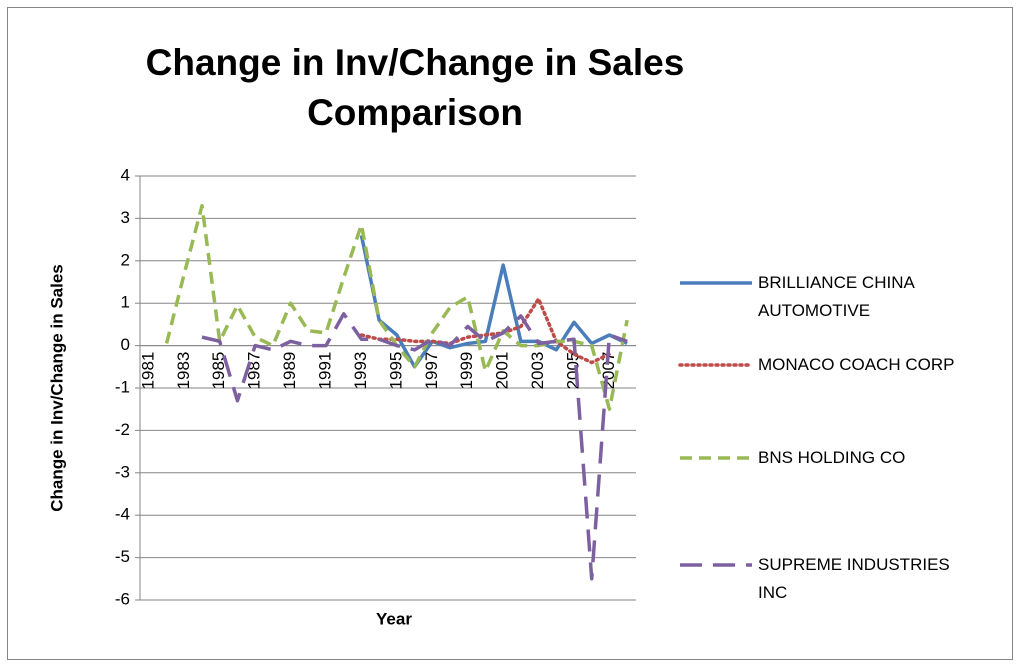  I want to click on x-tick-label: 1985, so click(218, 371).